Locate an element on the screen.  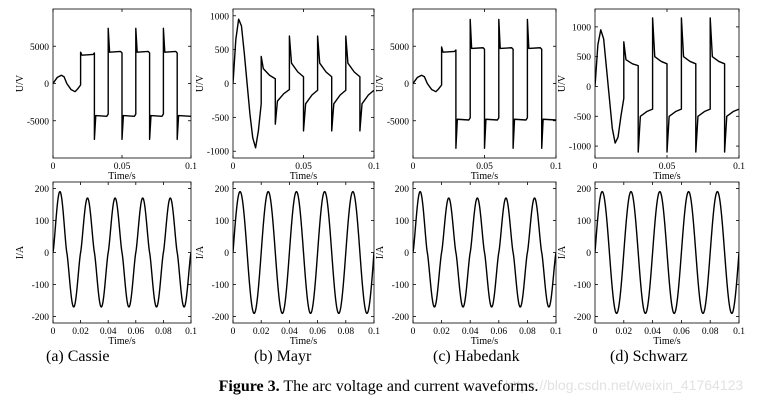
panel-label-c: (c) Habedank is located at coordinates (476, 356).